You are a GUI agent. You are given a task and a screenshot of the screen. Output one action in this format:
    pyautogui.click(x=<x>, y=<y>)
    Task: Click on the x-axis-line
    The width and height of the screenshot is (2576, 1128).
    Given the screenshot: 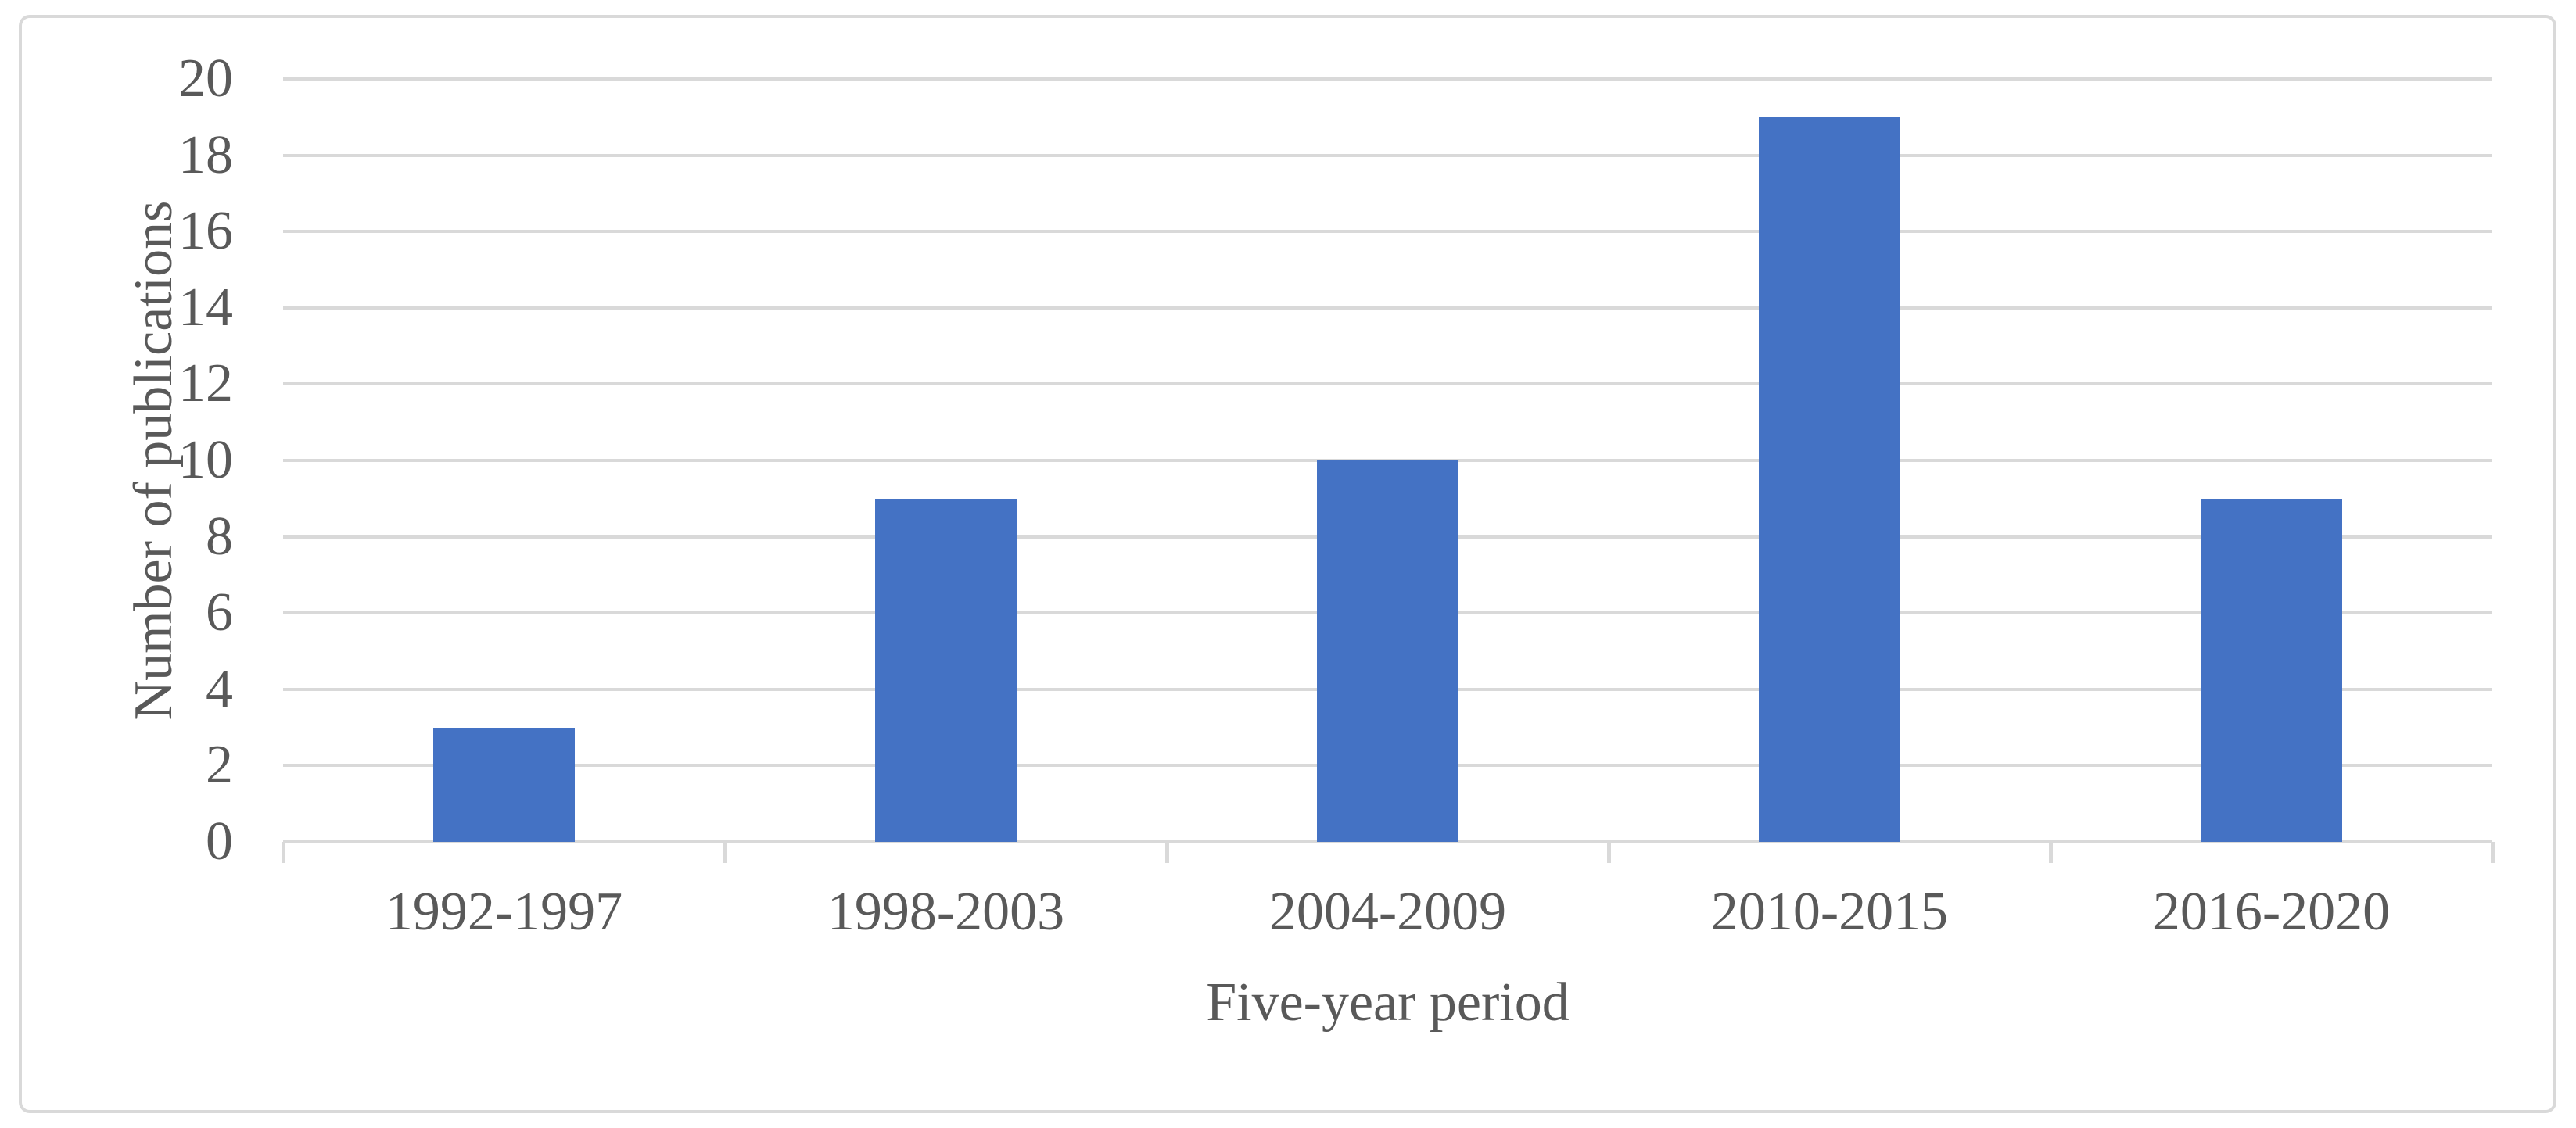 What is the action you would take?
    pyautogui.click(x=1387, y=841)
    